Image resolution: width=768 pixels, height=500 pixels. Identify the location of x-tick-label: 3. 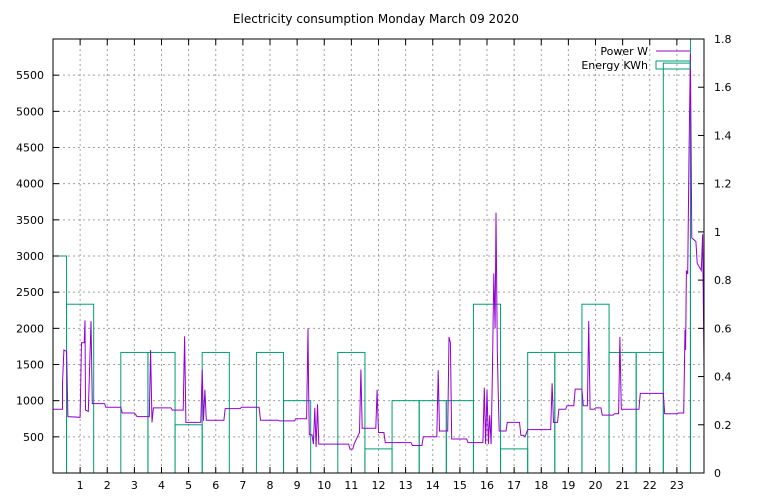
(134, 485).